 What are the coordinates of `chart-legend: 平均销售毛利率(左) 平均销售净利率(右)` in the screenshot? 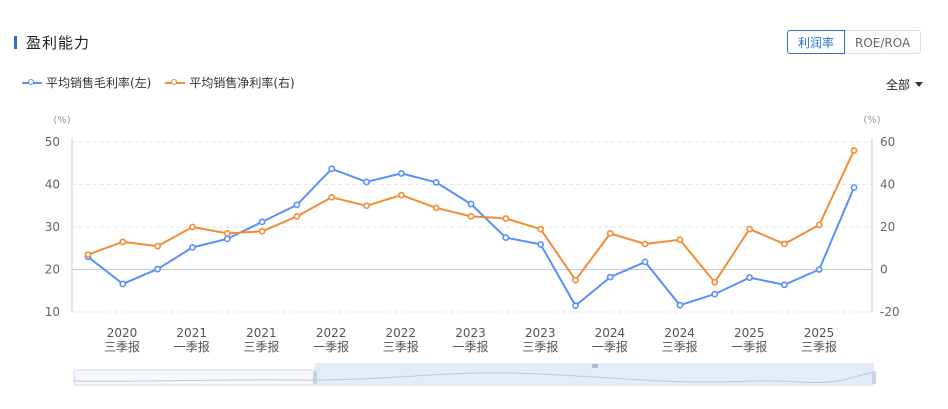 It's located at (165, 82).